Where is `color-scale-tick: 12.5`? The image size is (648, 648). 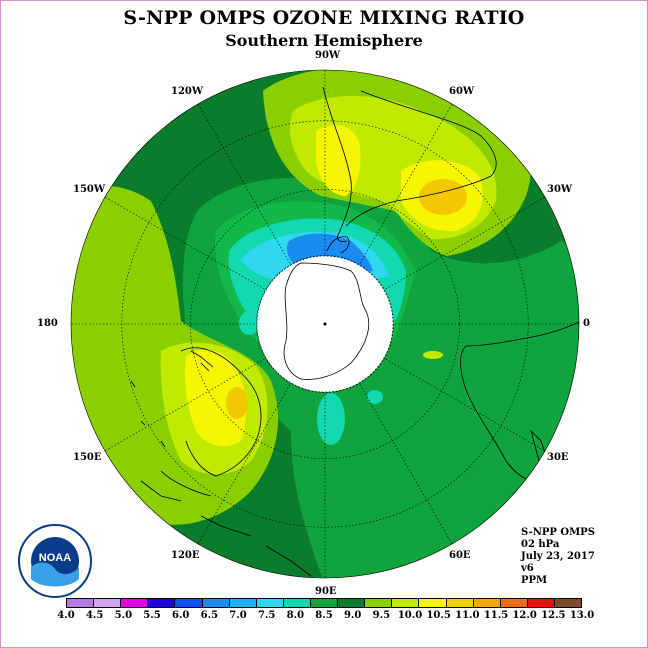 color-scale-tick: 12.5 is located at coordinates (553, 615).